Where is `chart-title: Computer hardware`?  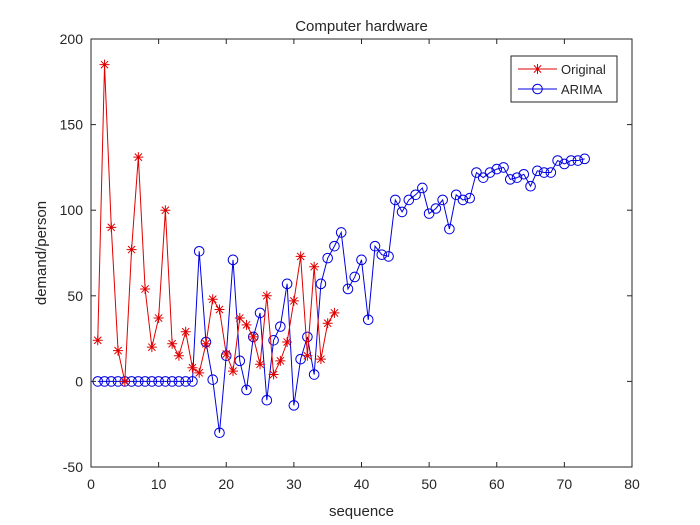 chart-title: Computer hardware is located at coordinates (361, 26).